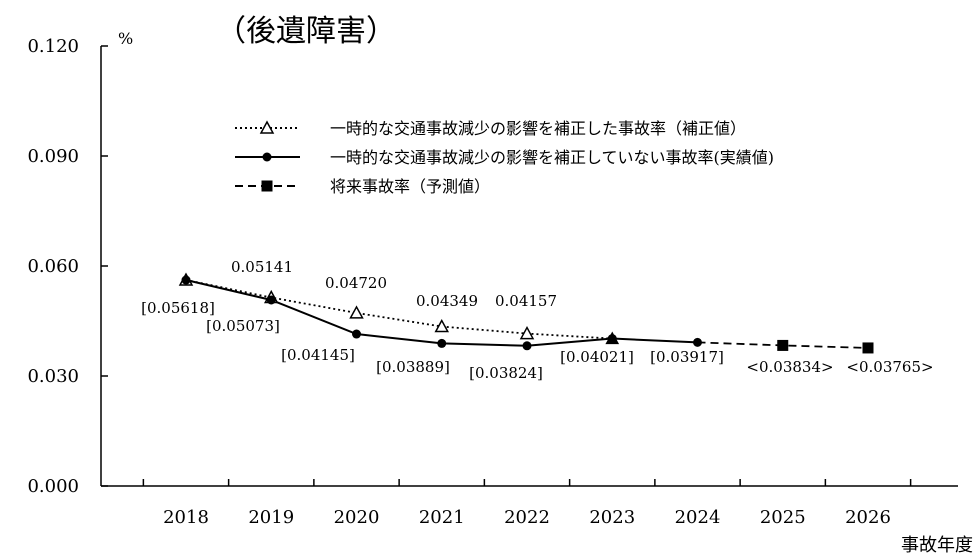 This screenshot has height=557, width=977. Describe the element at coordinates (413, 367) in the screenshot. I see `data-label: [0.03889]` at that location.